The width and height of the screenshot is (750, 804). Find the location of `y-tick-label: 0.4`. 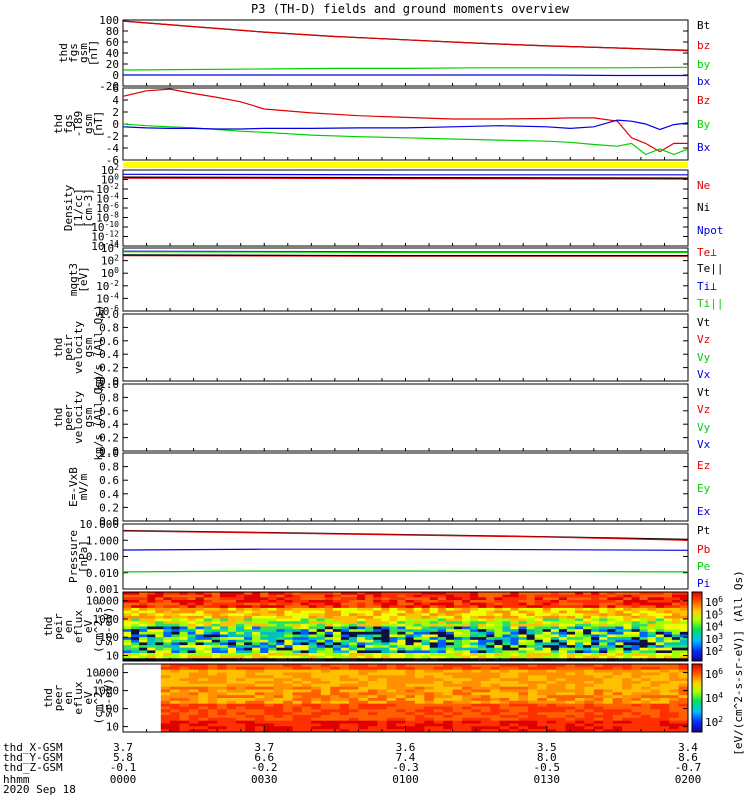

y-tick-label: 0.4 is located at coordinates (109, 494).